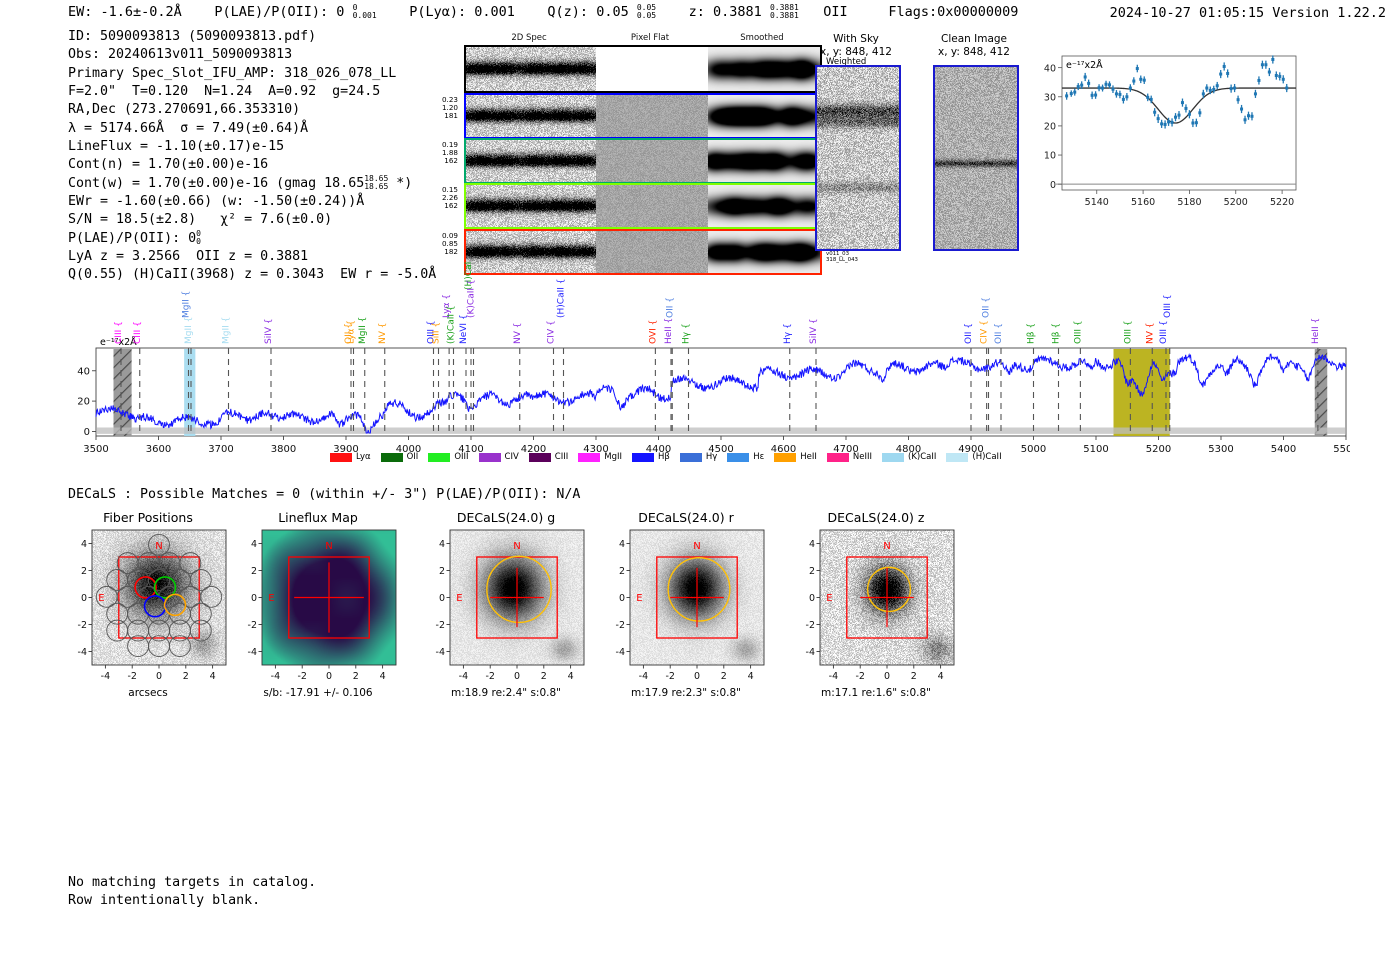 Image resolution: width=1400 pixels, height=953 pixels. I want to click on legend-label: OIII, so click(461, 457).